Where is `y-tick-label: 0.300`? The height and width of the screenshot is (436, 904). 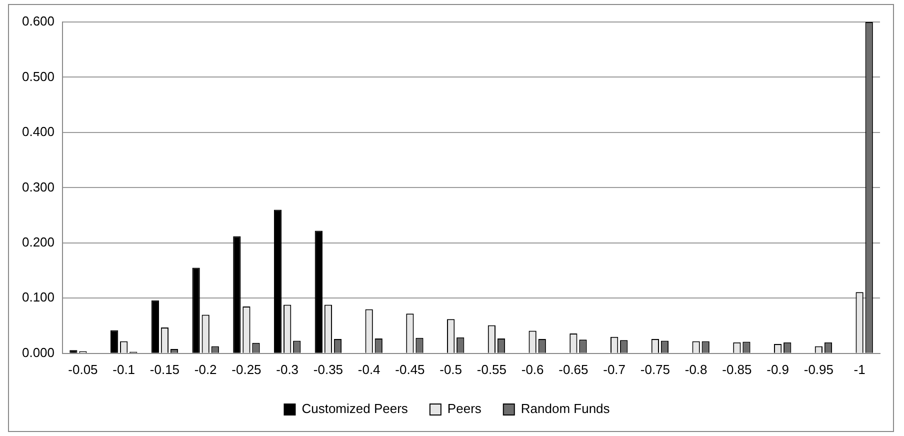
y-tick-label: 0.300 is located at coordinates (38, 186).